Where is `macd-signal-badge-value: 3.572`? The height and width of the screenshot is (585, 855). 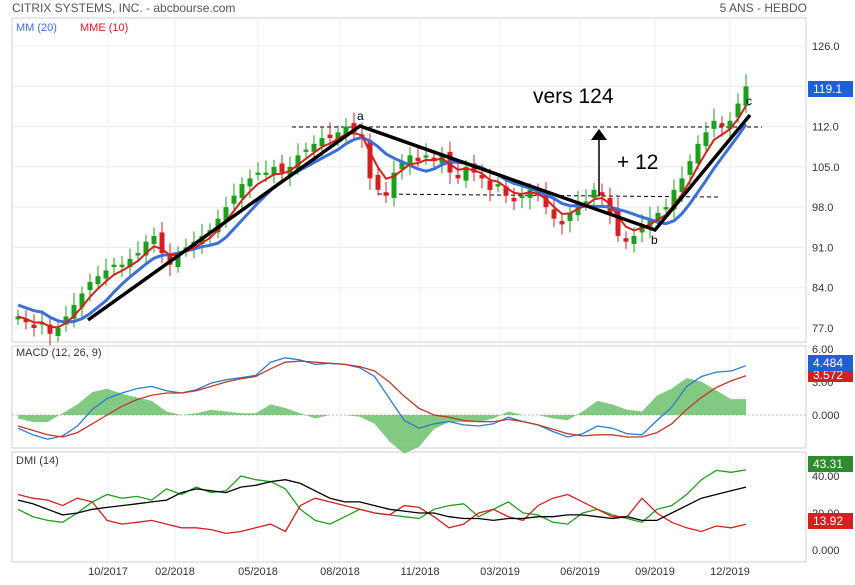 macd-signal-badge-value: 3.572 is located at coordinates (828, 375).